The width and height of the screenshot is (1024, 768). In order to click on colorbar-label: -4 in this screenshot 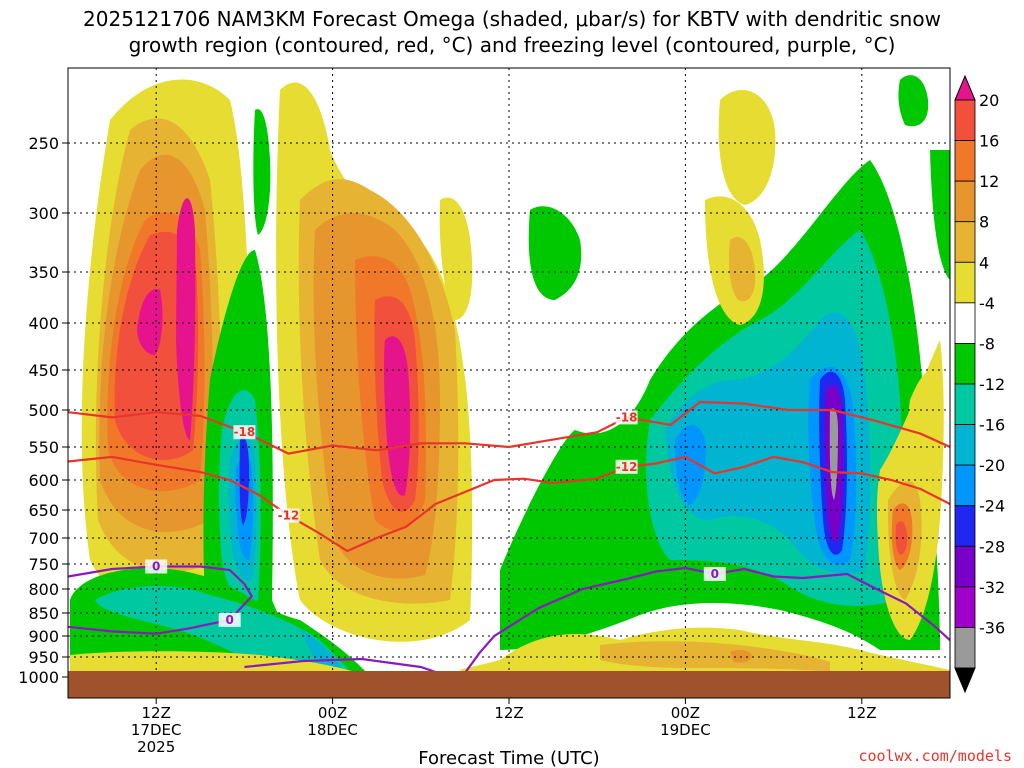, I will do `click(987, 303)`.